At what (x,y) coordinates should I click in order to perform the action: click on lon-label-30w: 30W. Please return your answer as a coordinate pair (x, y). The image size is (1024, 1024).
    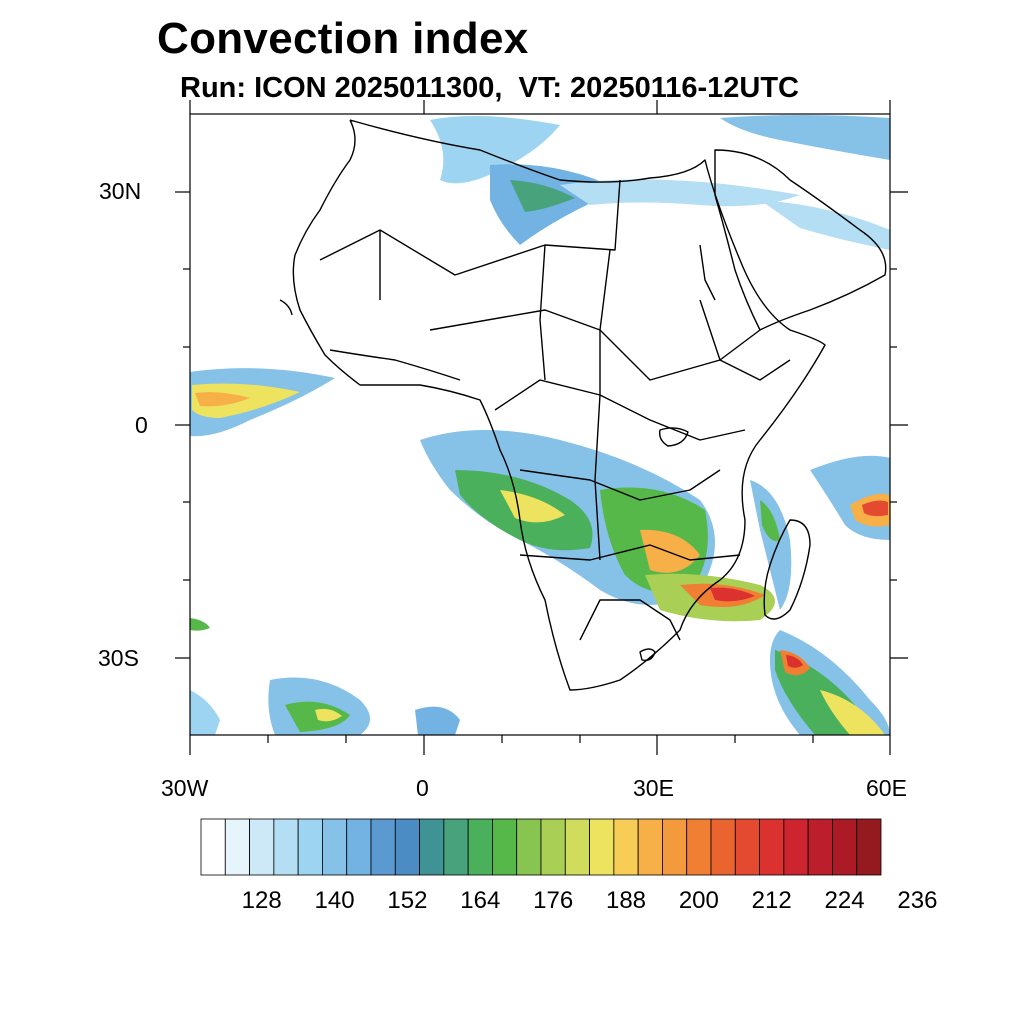
    Looking at the image, I should click on (185, 788).